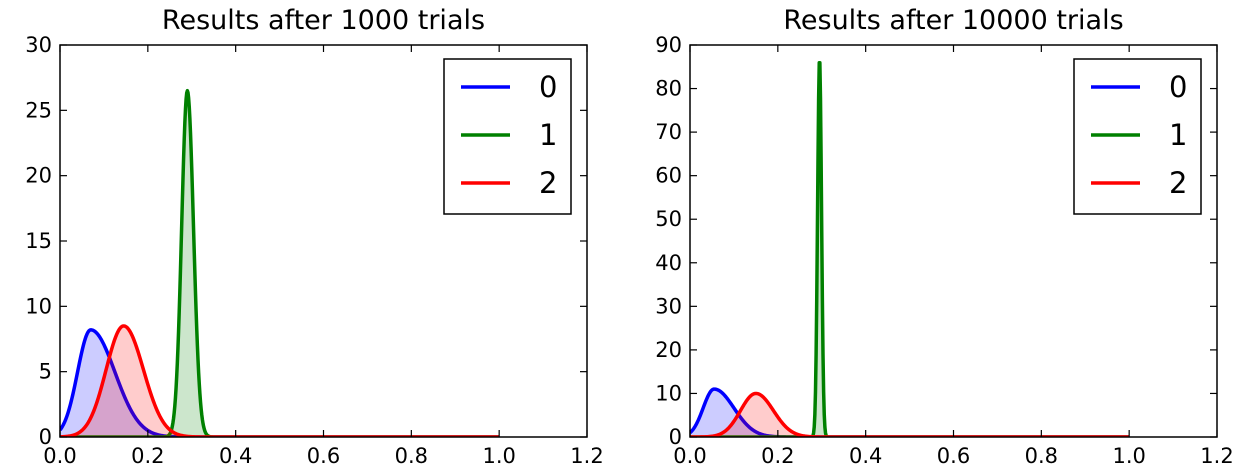 The height and width of the screenshot is (476, 1258). What do you see at coordinates (668, 263) in the screenshot?
I see `y-tick-label: 40` at bounding box center [668, 263].